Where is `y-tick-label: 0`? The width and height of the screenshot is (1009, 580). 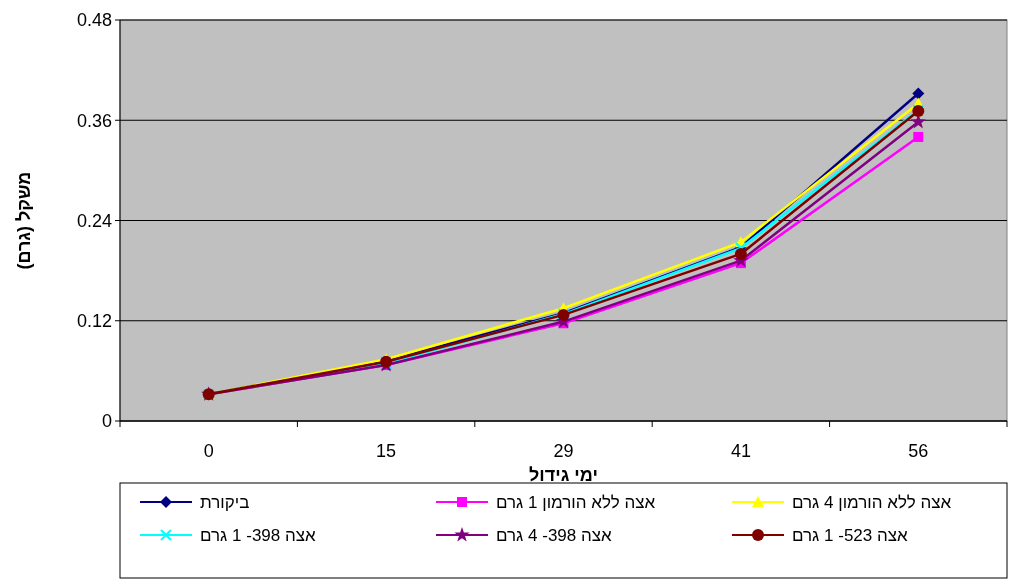 y-tick-label: 0 is located at coordinates (106, 421).